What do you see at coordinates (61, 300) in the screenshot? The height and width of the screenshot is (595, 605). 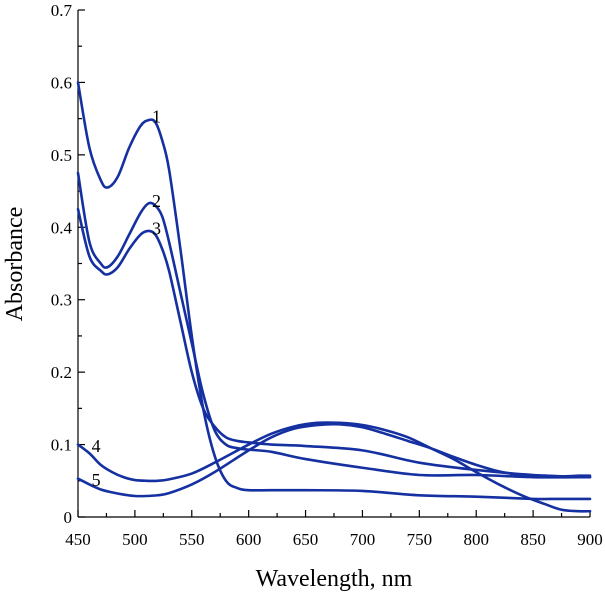 I see `y-tick-label: 0.3` at bounding box center [61, 300].